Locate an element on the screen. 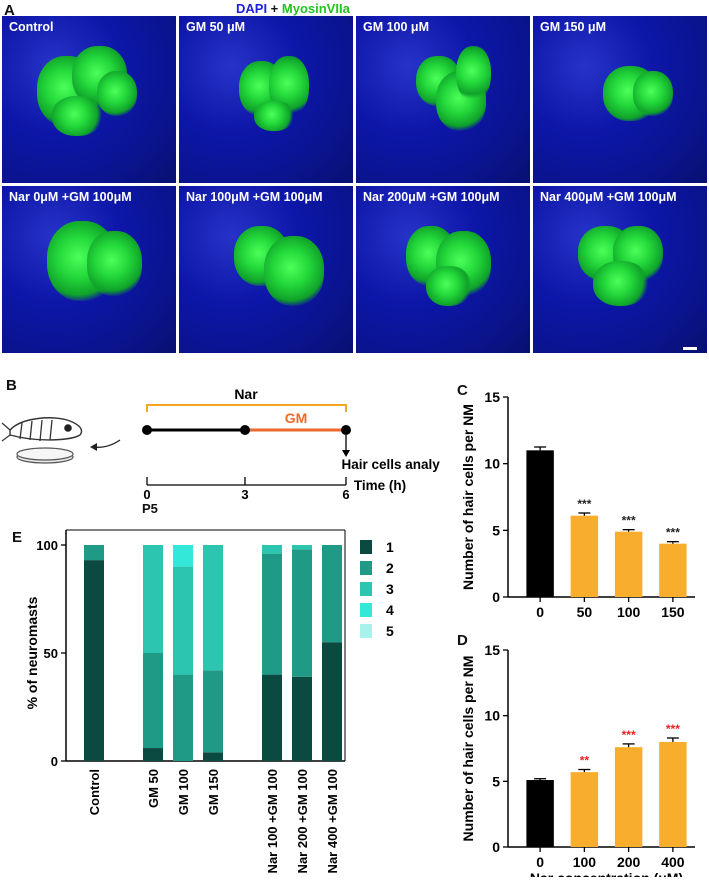 Image resolution: width=709 pixels, height=885 pixels. x-tick-label: Nar 100 +GM 100 is located at coordinates (272, 821).